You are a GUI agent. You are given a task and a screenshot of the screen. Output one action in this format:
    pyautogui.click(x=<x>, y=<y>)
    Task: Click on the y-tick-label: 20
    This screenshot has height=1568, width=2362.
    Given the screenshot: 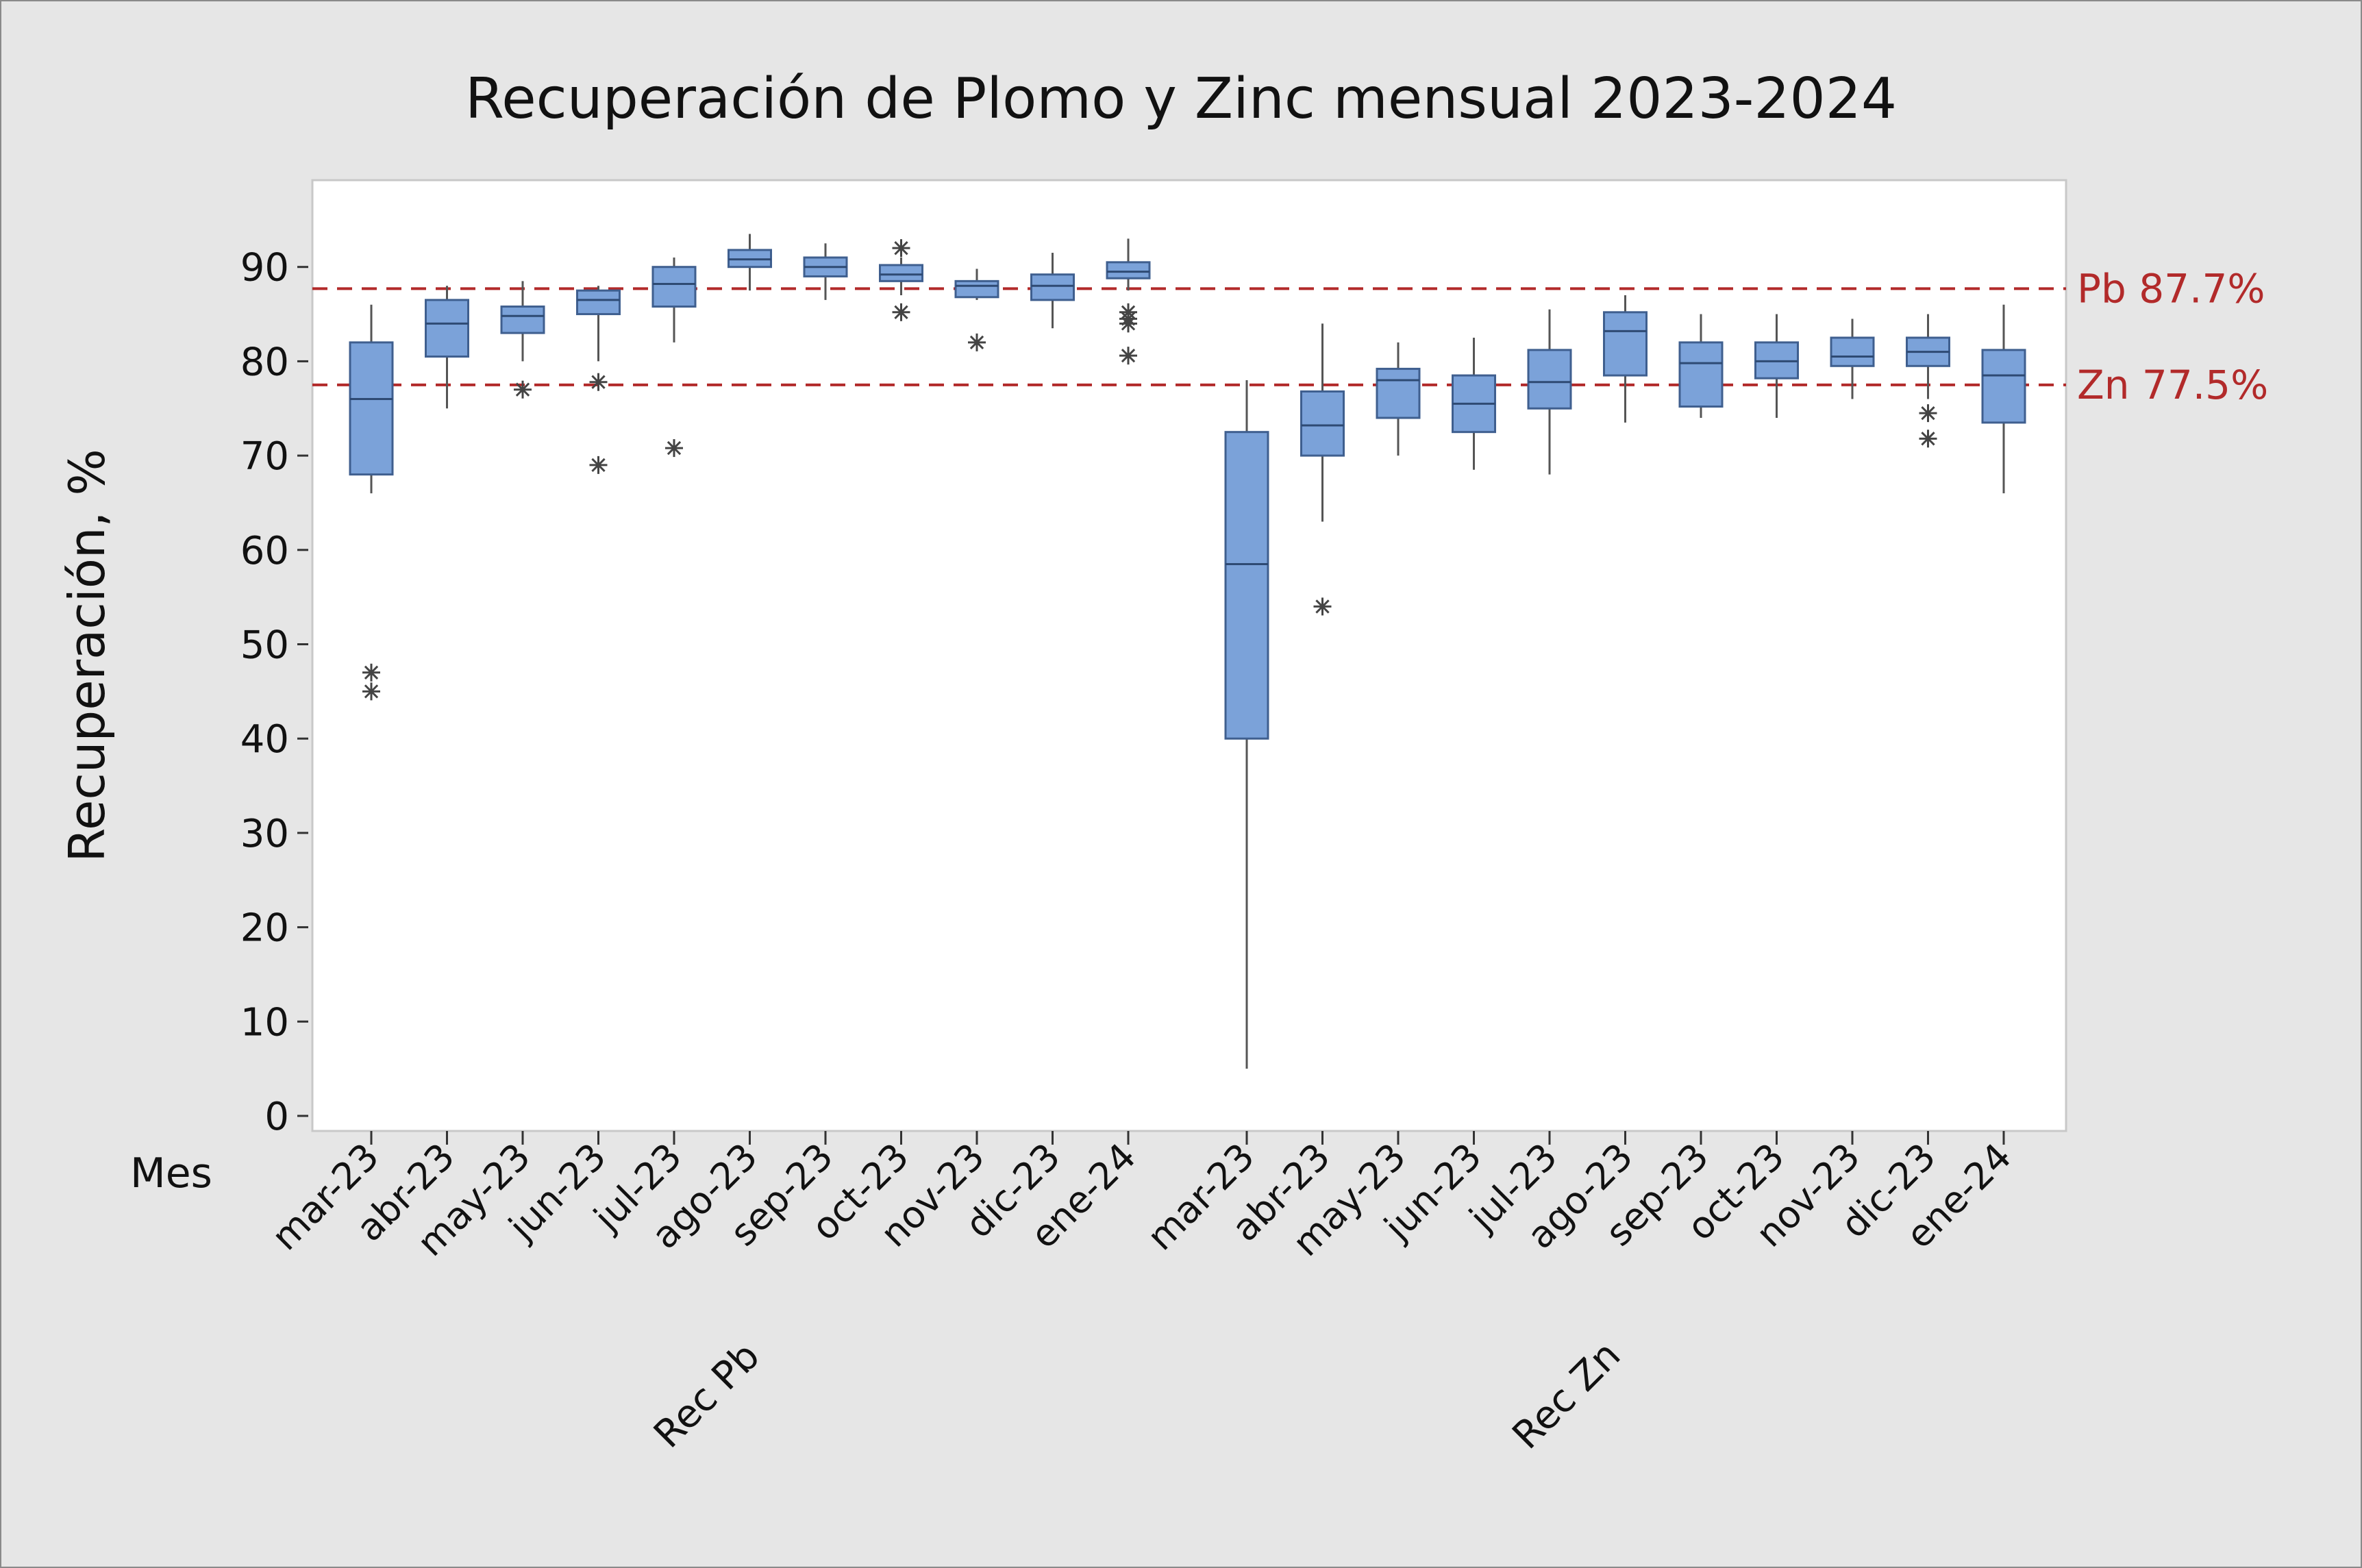 What is the action you would take?
    pyautogui.click(x=264, y=928)
    